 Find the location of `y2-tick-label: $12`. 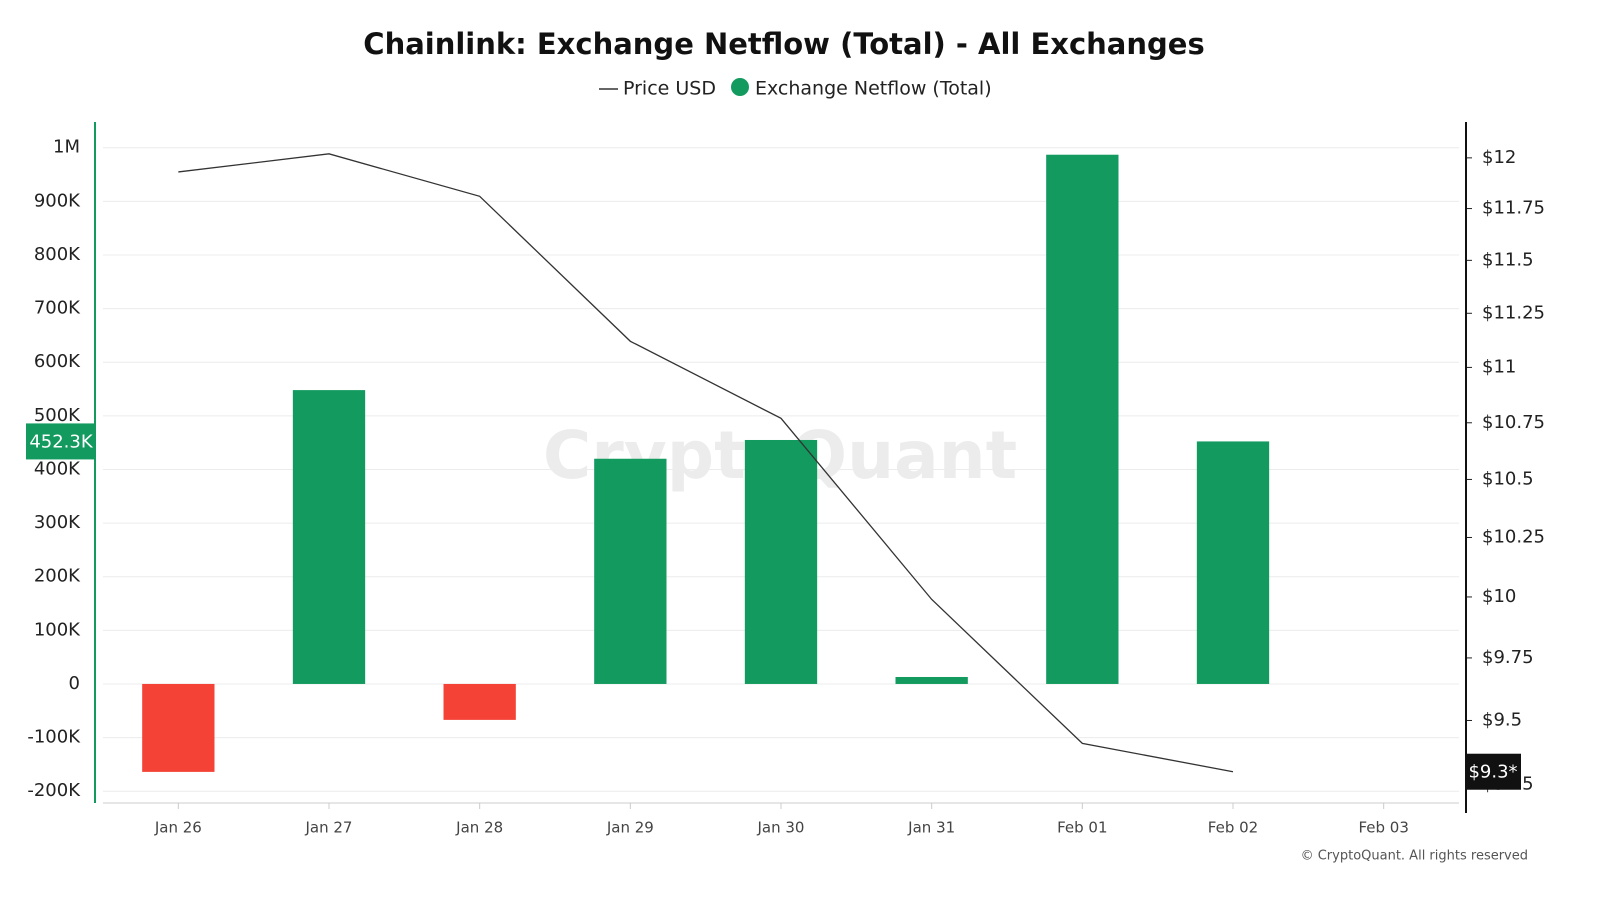

y2-tick-label: $12 is located at coordinates (1499, 157).